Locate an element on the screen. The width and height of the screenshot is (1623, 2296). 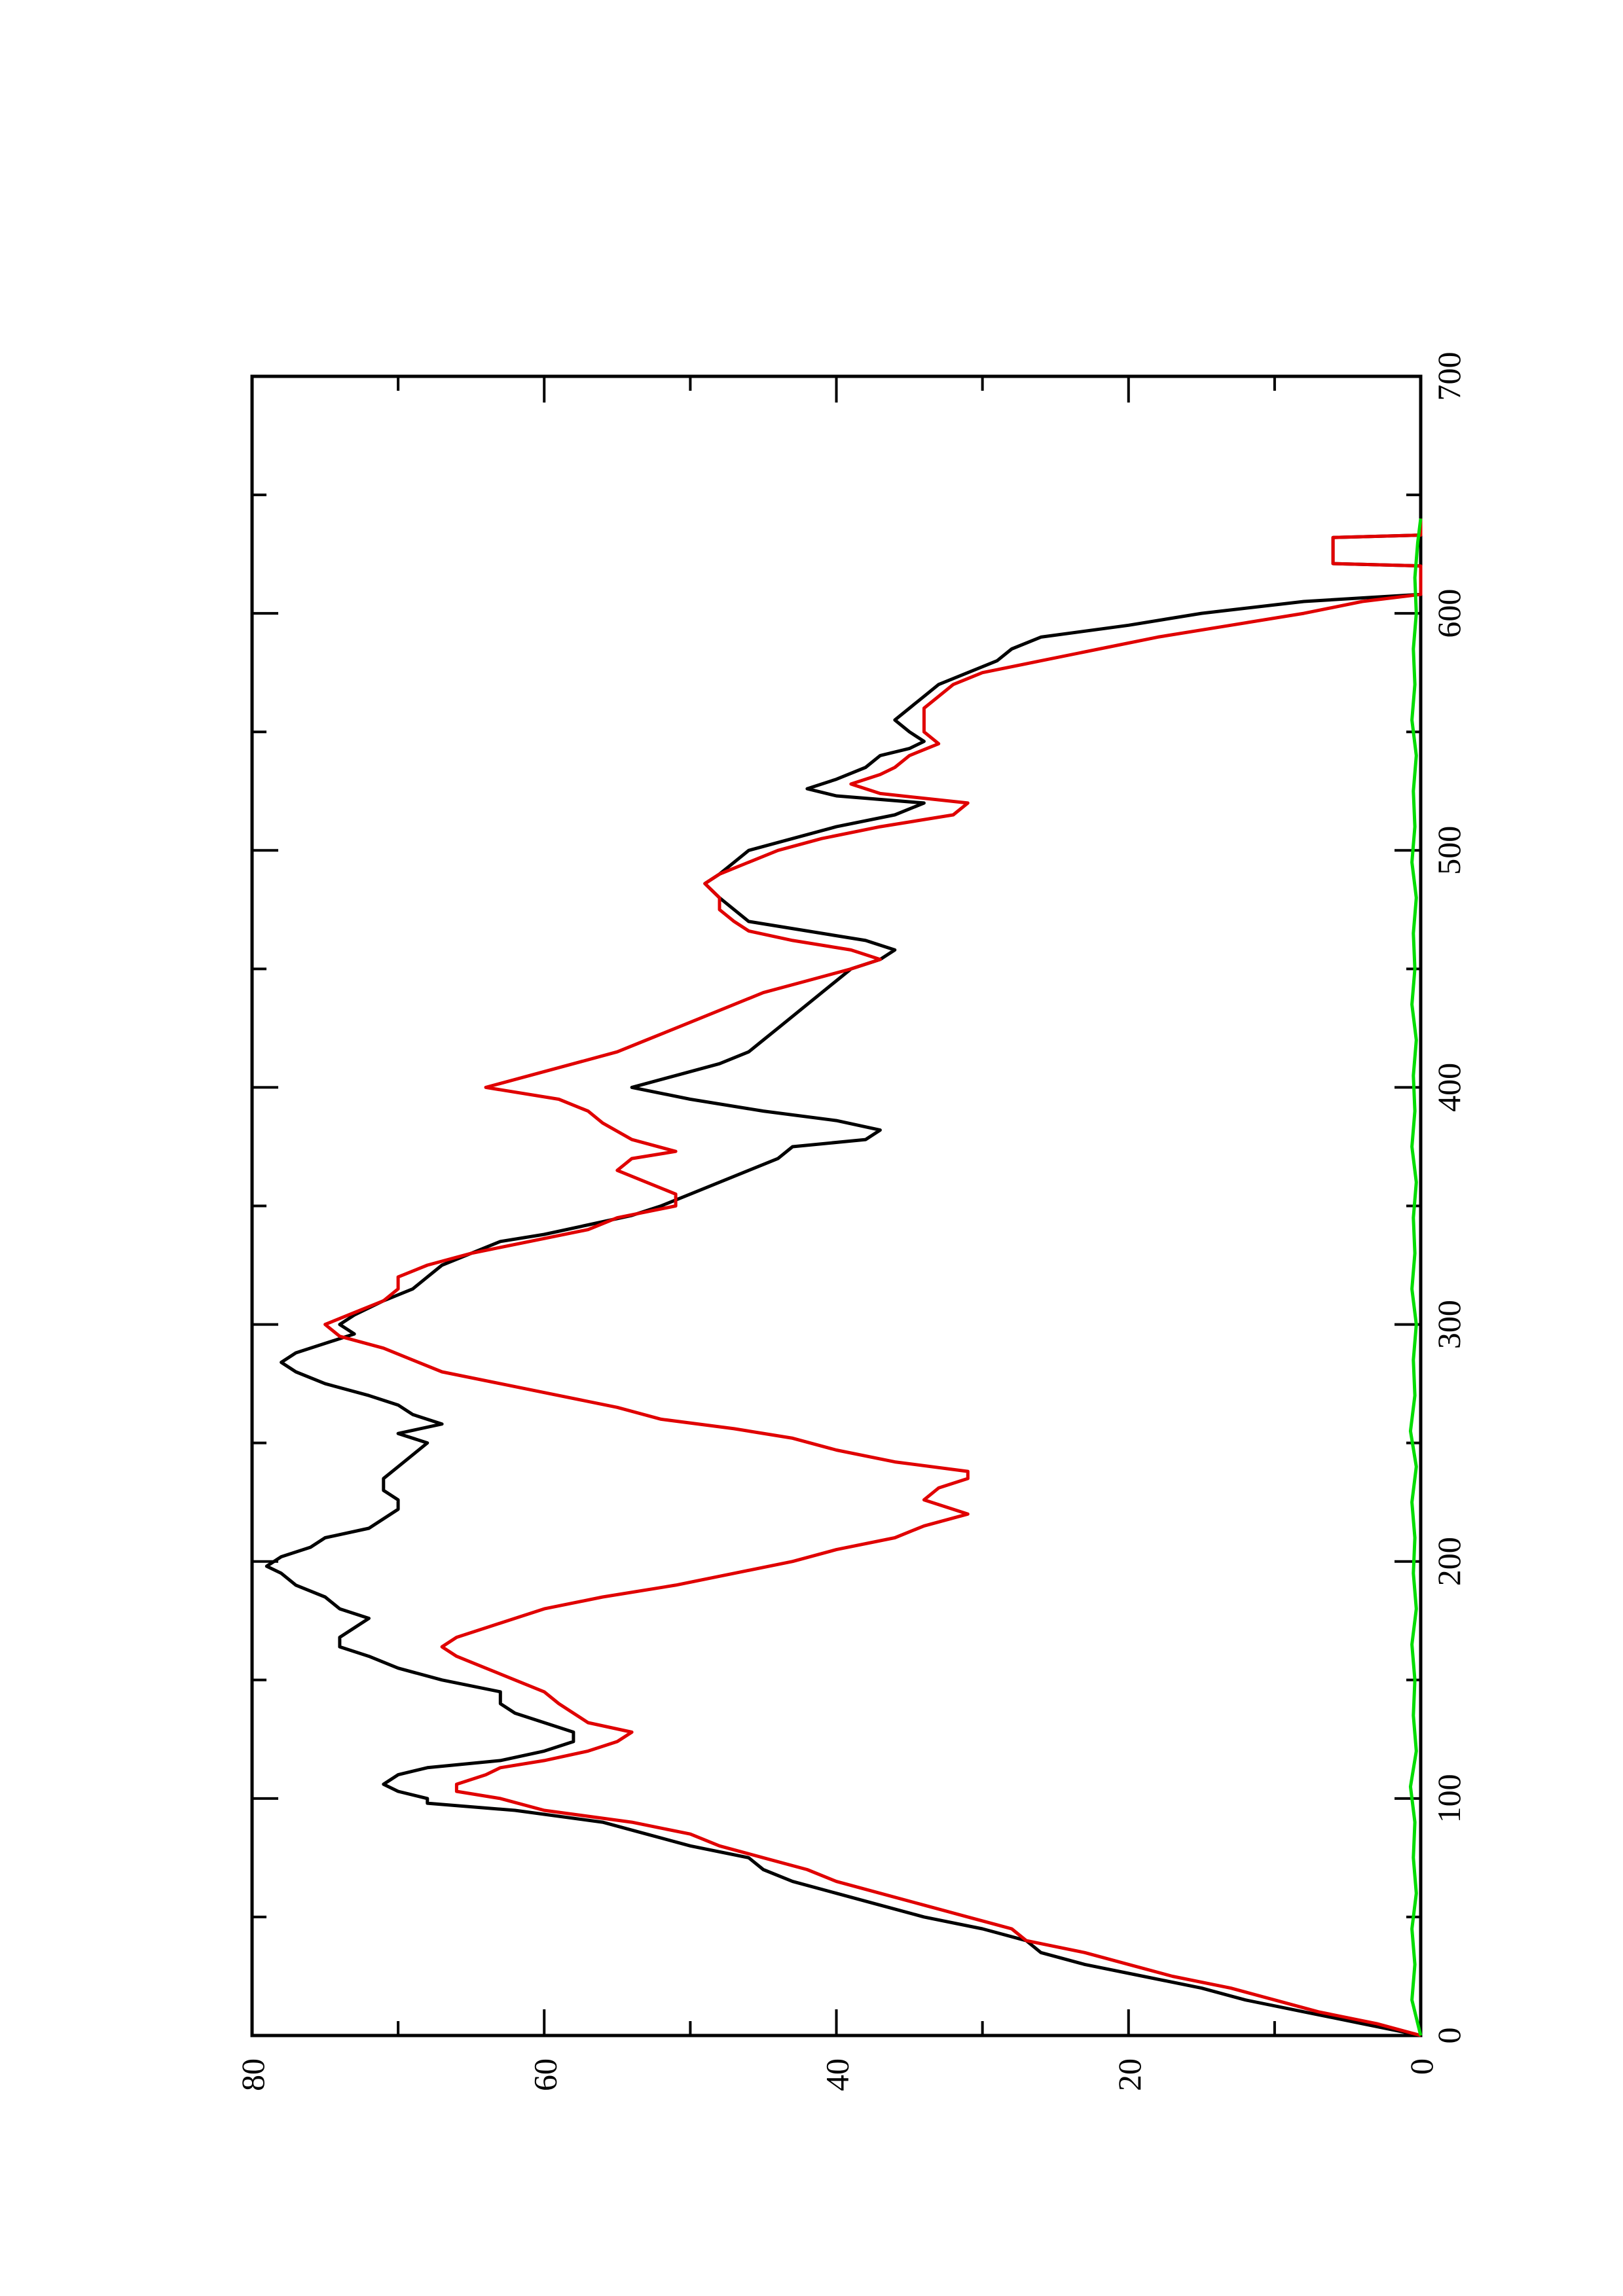
y-tick-label: 20 is located at coordinates (1129, 2074).